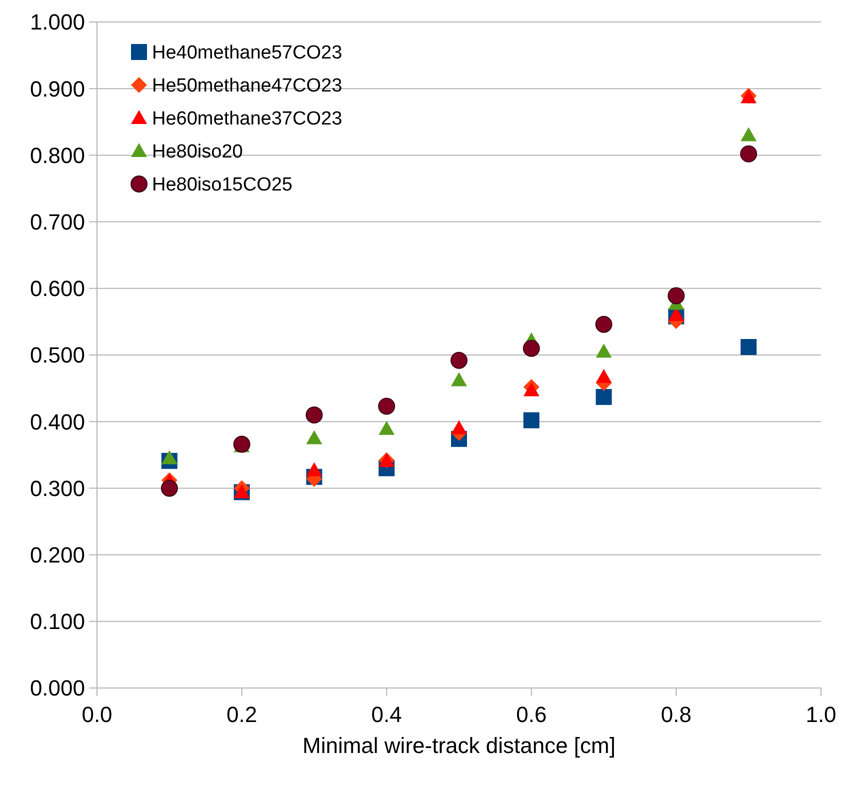 This screenshot has width=859, height=787. Describe the element at coordinates (247, 53) in the screenshot. I see `legend-label: He40methane57CO23` at that location.